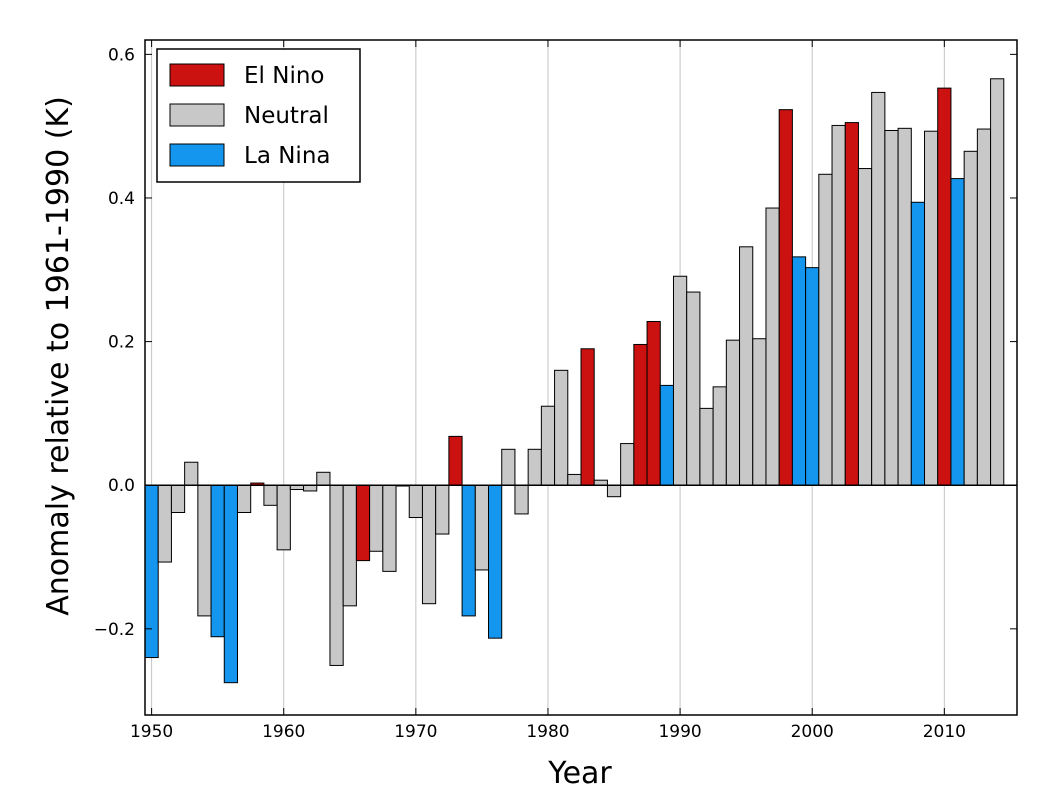  Describe the element at coordinates (812, 732) in the screenshot. I see `x-tick-label: 2000` at that location.